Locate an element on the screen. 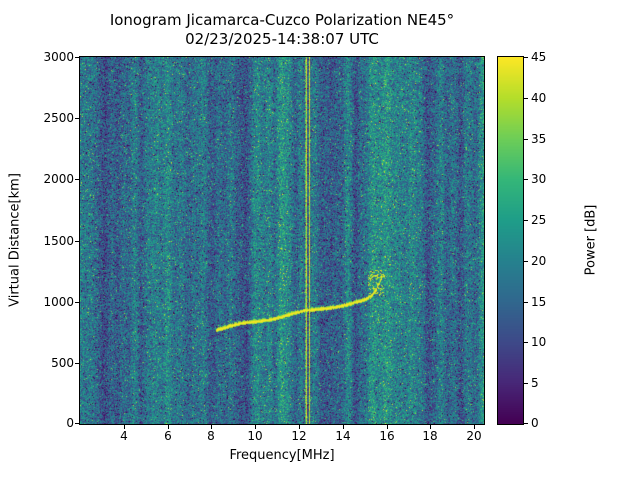 This screenshot has height=480, width=640. x-tick-label: 16 is located at coordinates (387, 436).